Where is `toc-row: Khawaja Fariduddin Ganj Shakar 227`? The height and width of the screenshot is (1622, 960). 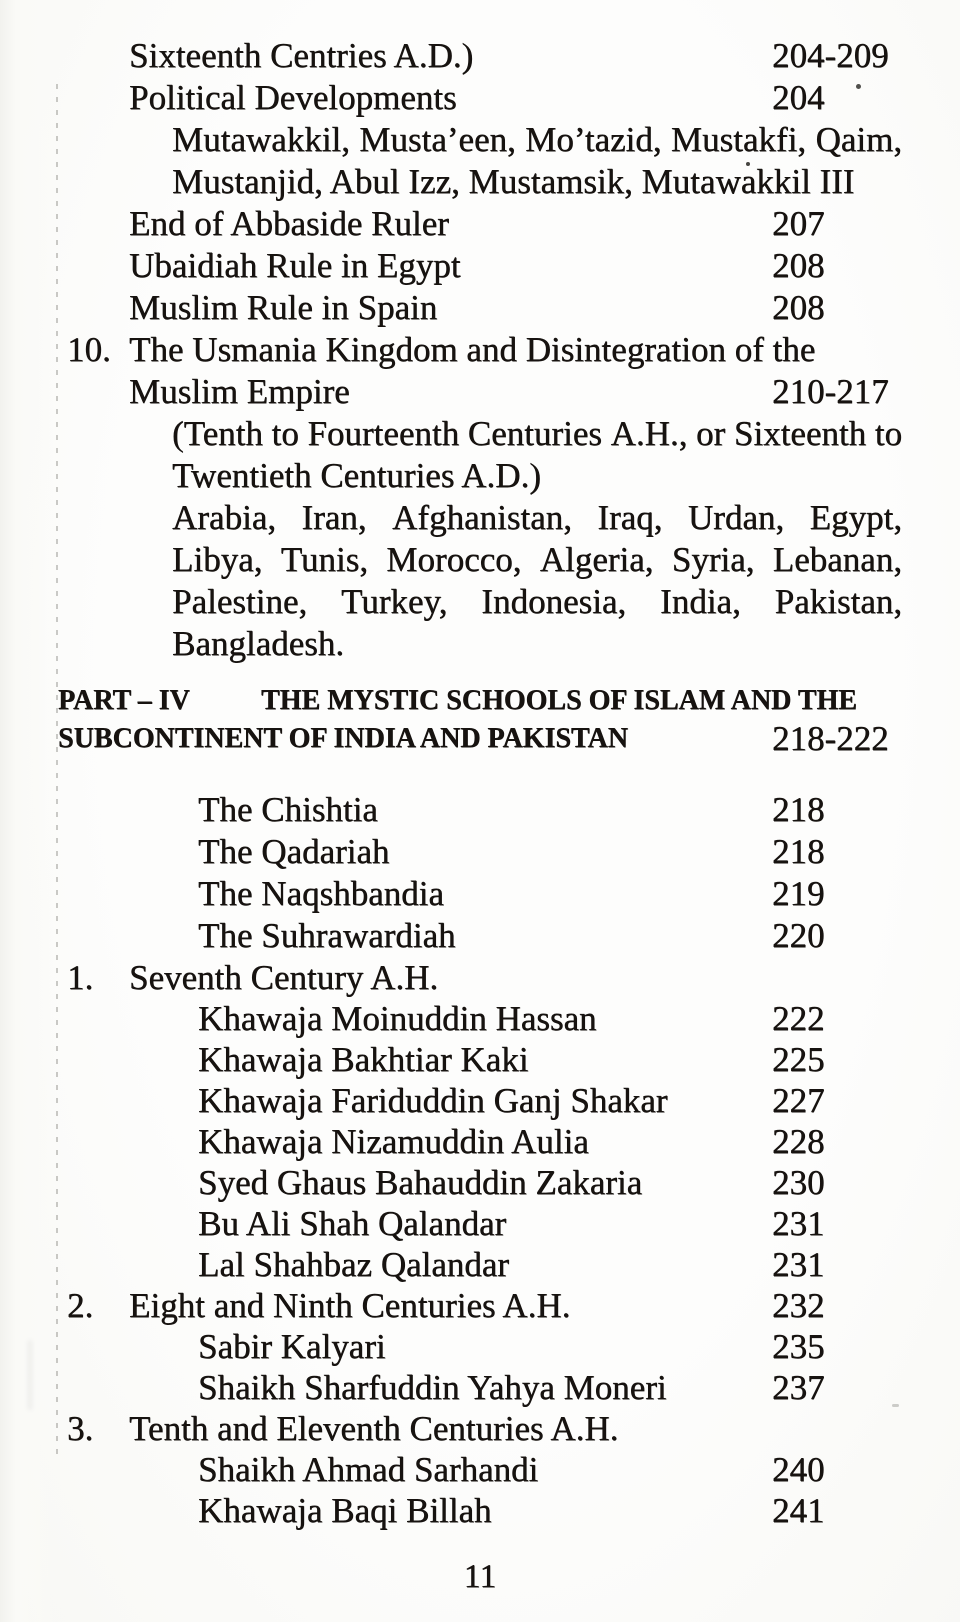
toc-row: Khawaja Fariduddin Ganj Shakar 227 is located at coordinates (480, 1100).